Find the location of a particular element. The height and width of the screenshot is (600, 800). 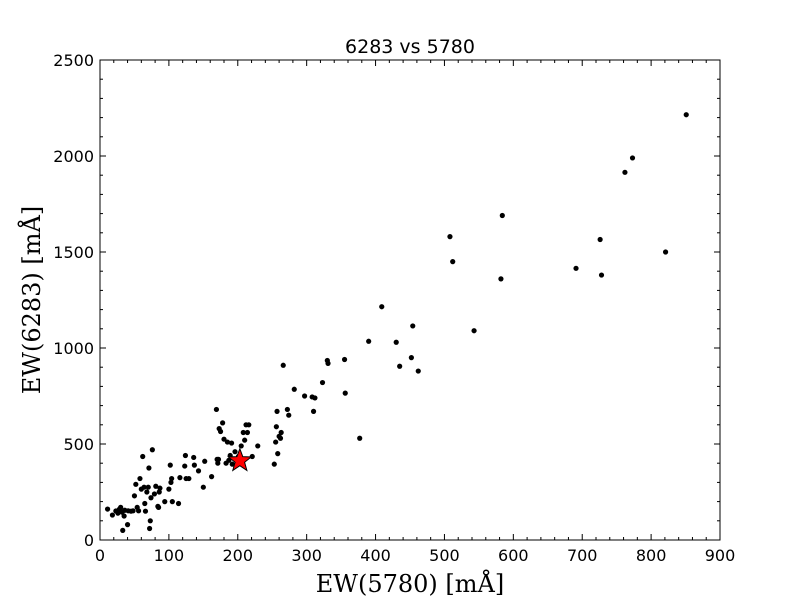

highlight-layer is located at coordinates (240, 459).